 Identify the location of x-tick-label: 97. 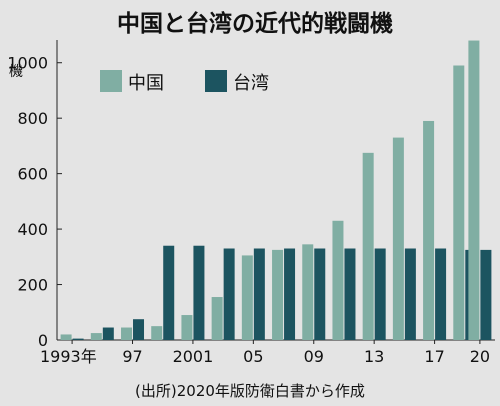
(132, 356).